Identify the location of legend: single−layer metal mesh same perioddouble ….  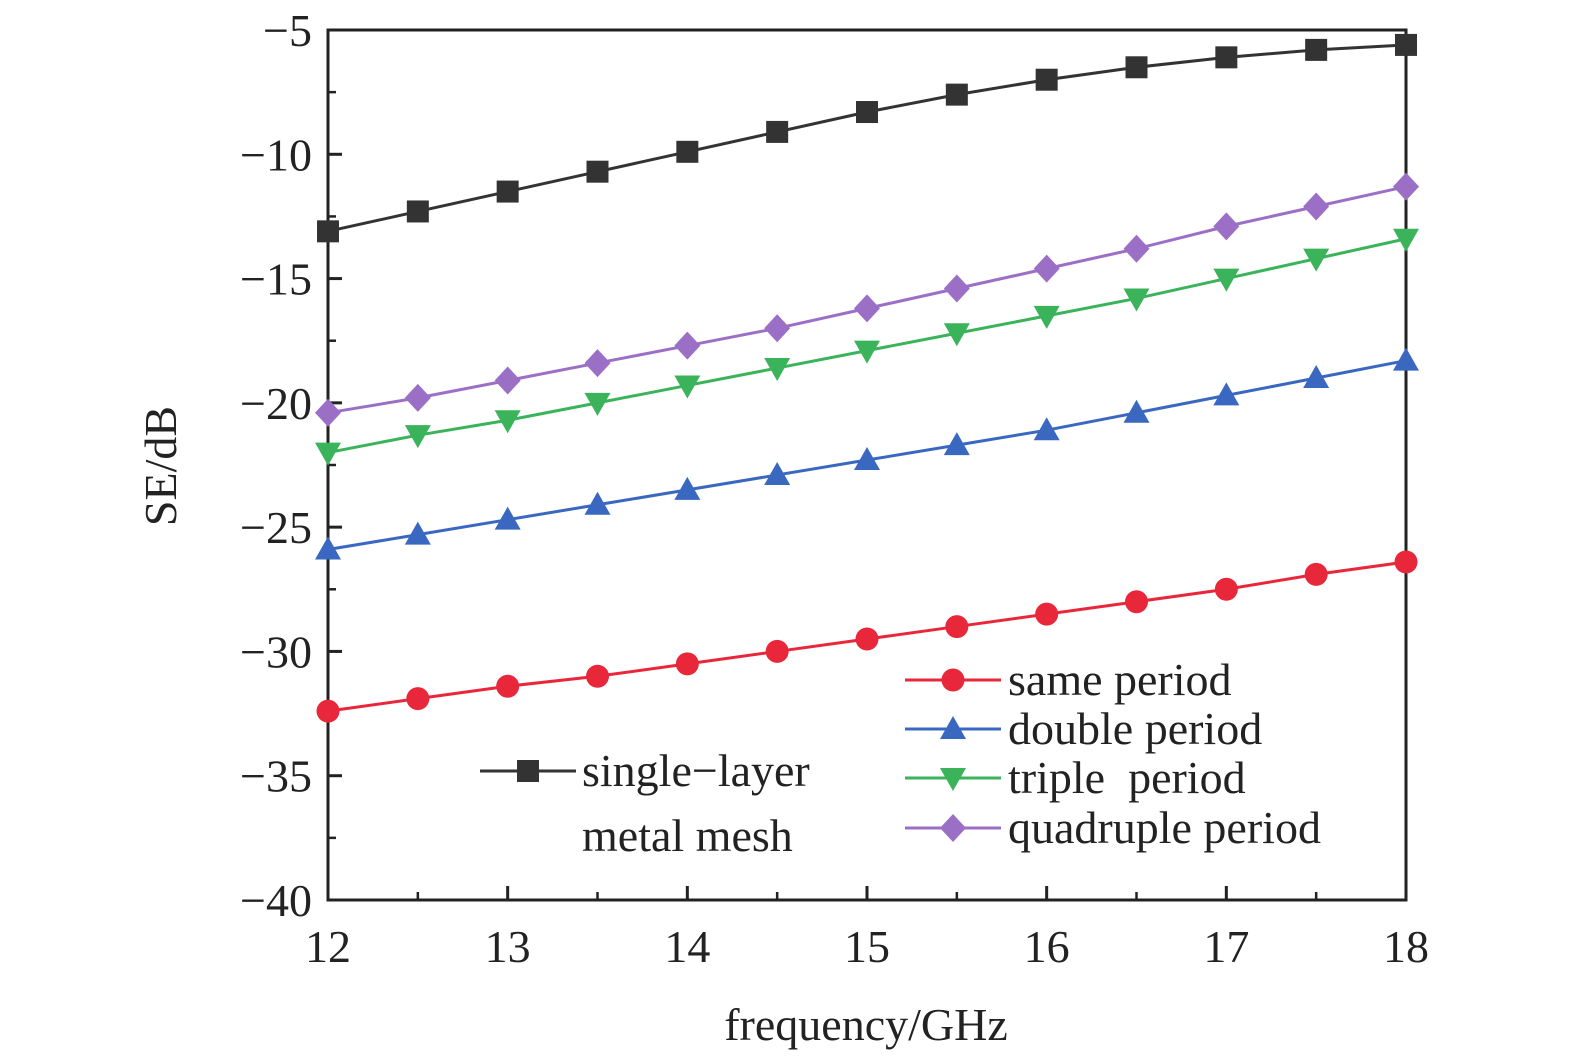
(900, 757).